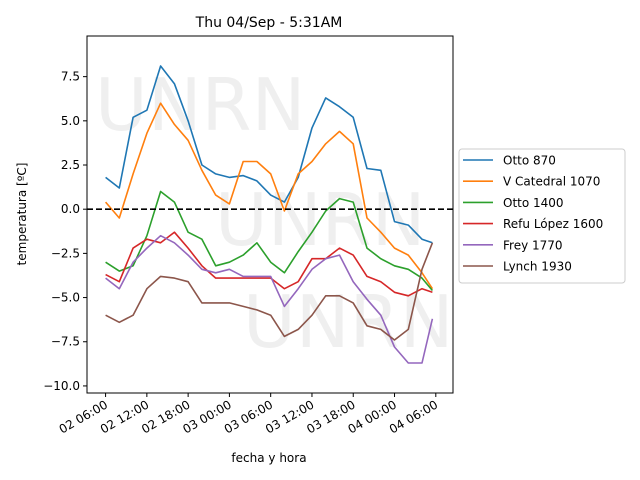  I want to click on y-axis-label: temperatura [ºC], so click(22, 214).